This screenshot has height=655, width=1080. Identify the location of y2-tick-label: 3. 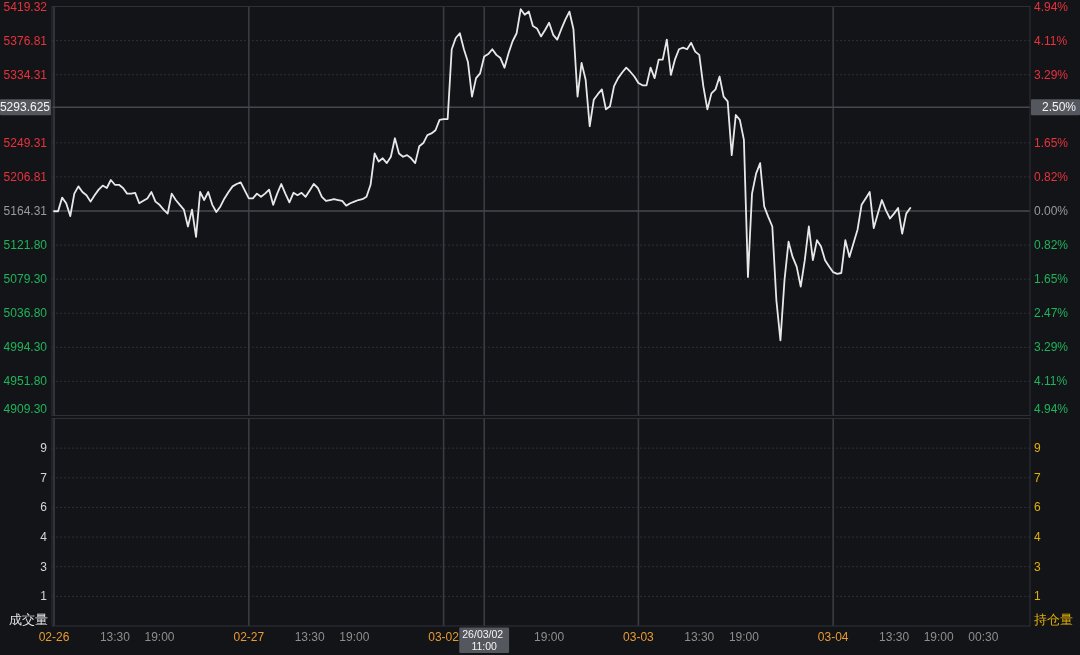
(1037, 566).